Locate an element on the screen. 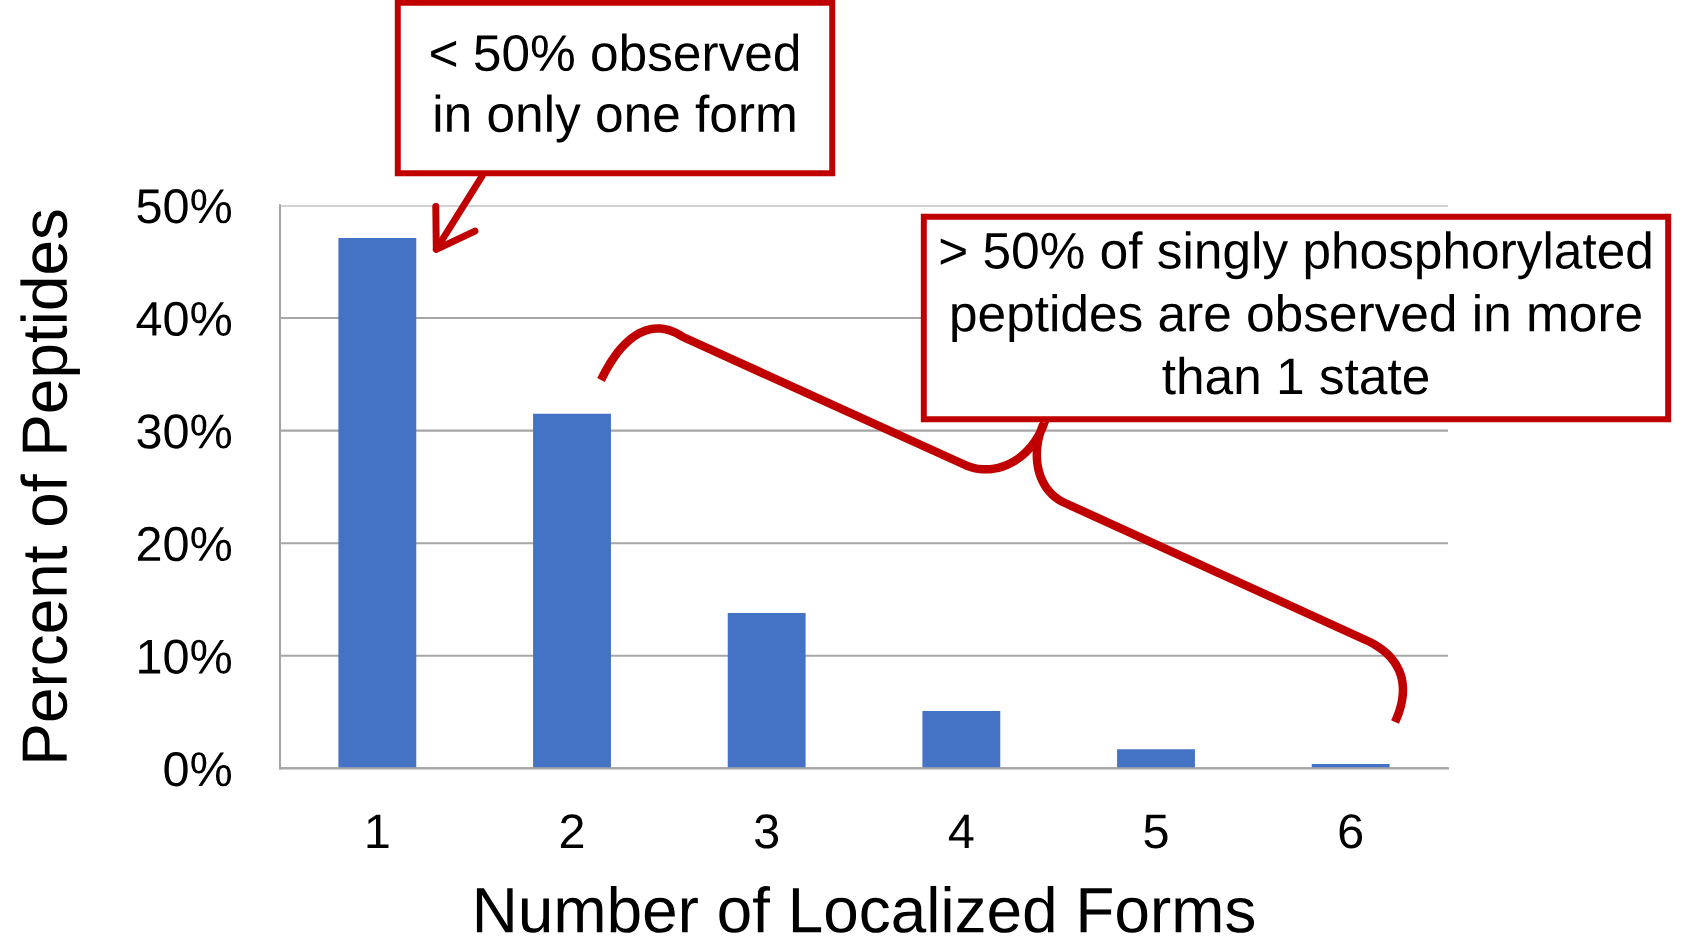  x-tick-label: 2 is located at coordinates (572, 831).